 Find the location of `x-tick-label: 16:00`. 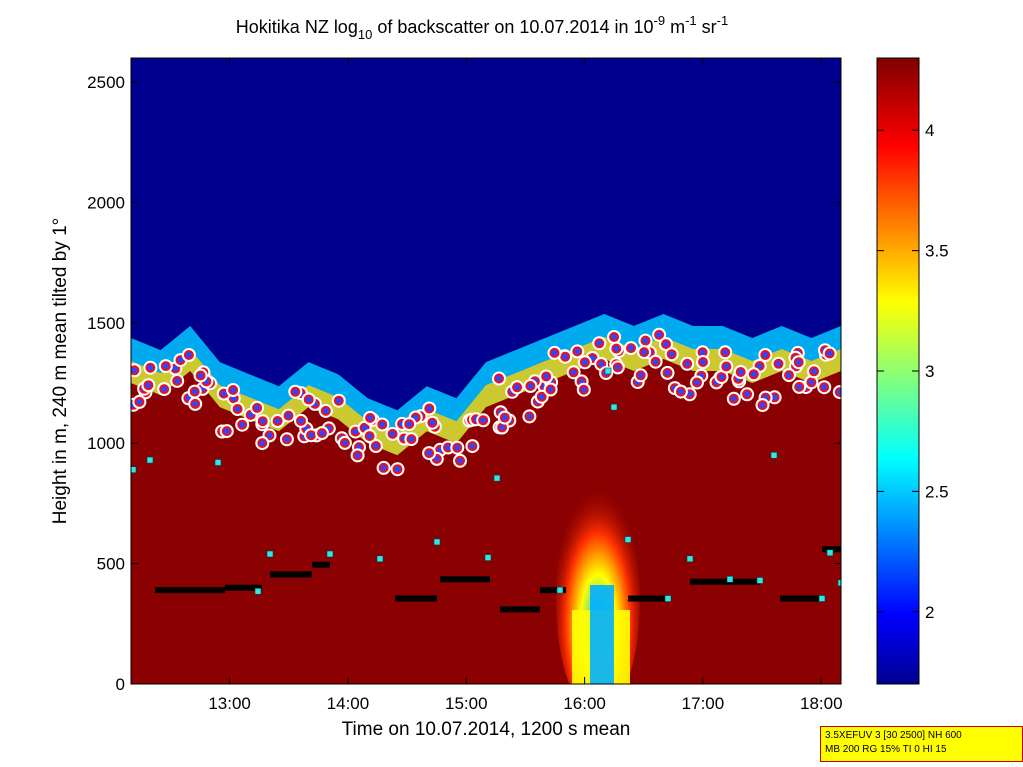

x-tick-label: 16:00 is located at coordinates (584, 703).